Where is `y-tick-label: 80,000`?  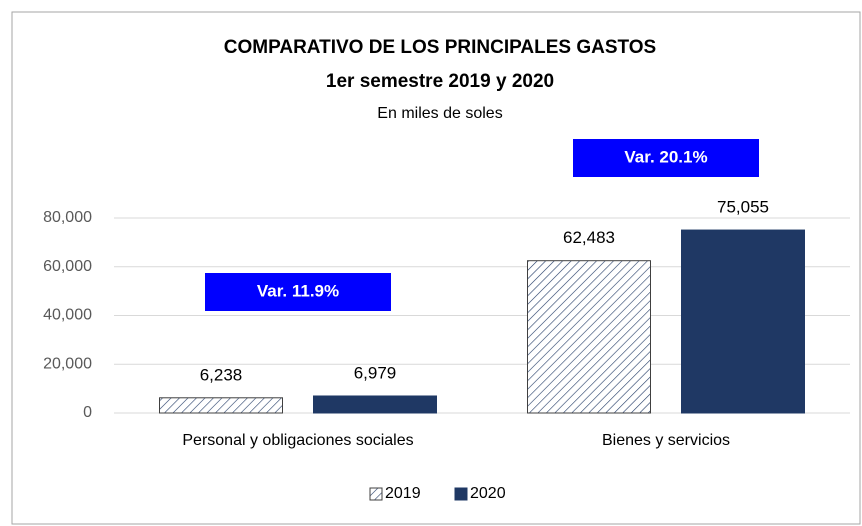 y-tick-label: 80,000 is located at coordinates (67, 217).